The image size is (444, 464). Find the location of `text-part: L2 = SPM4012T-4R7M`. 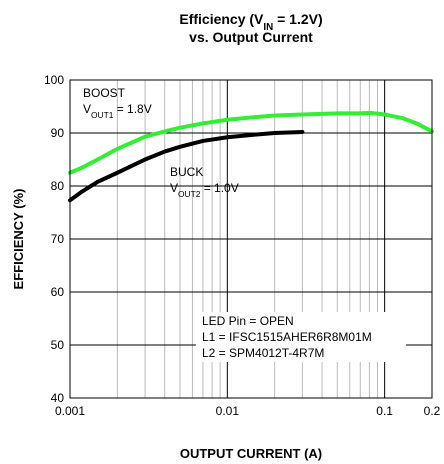

text-part: L2 = SPM4012T-4R7M is located at coordinates (263, 353).